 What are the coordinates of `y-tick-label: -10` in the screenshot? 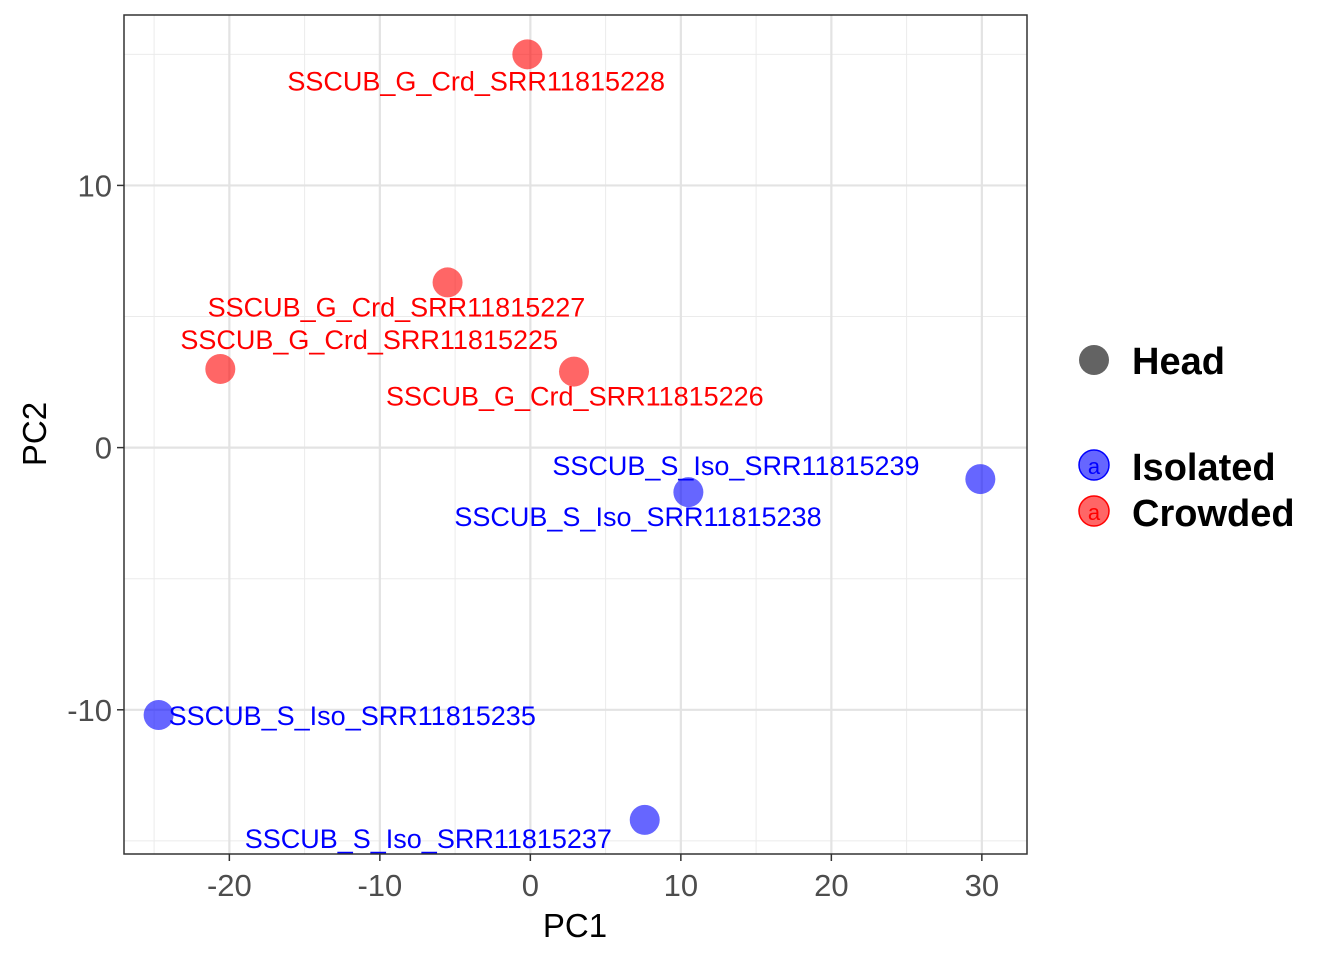 It's located at (89, 710).